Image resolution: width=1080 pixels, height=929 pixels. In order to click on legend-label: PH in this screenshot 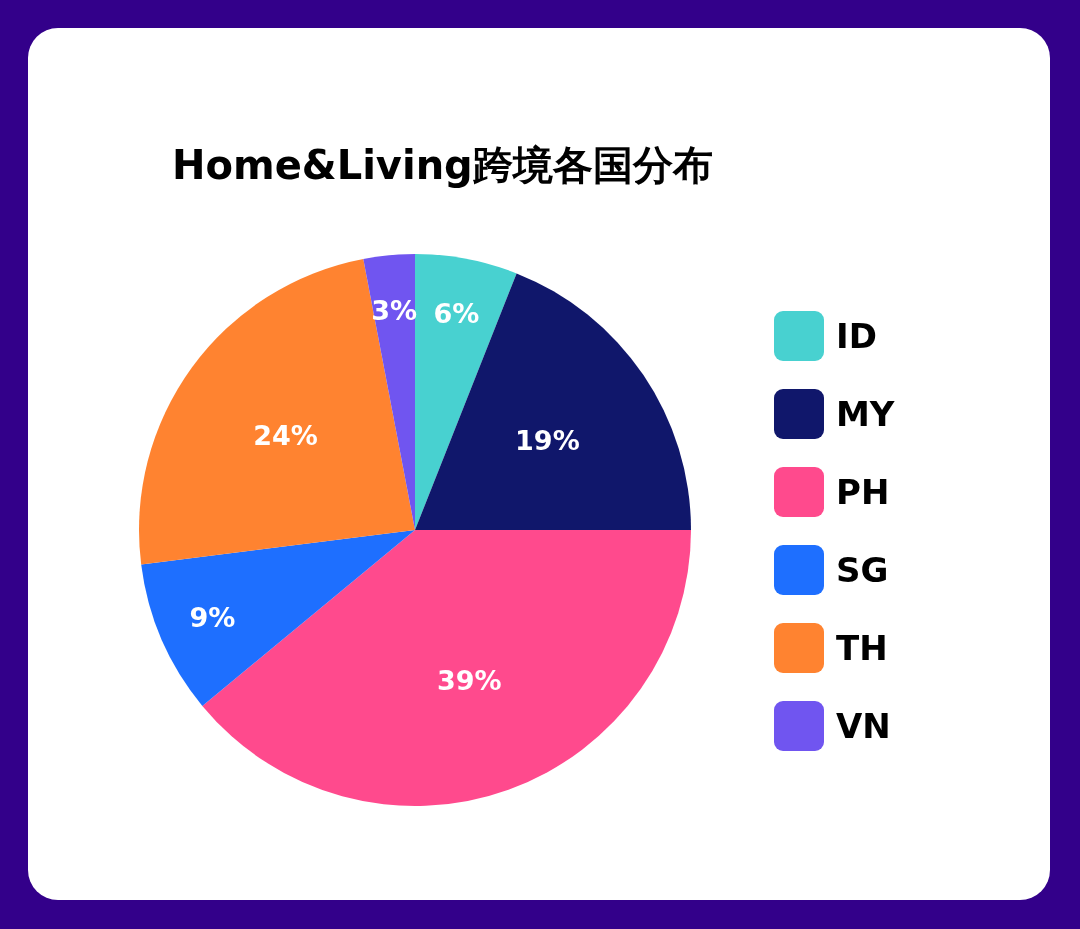, I will do `click(863, 492)`.